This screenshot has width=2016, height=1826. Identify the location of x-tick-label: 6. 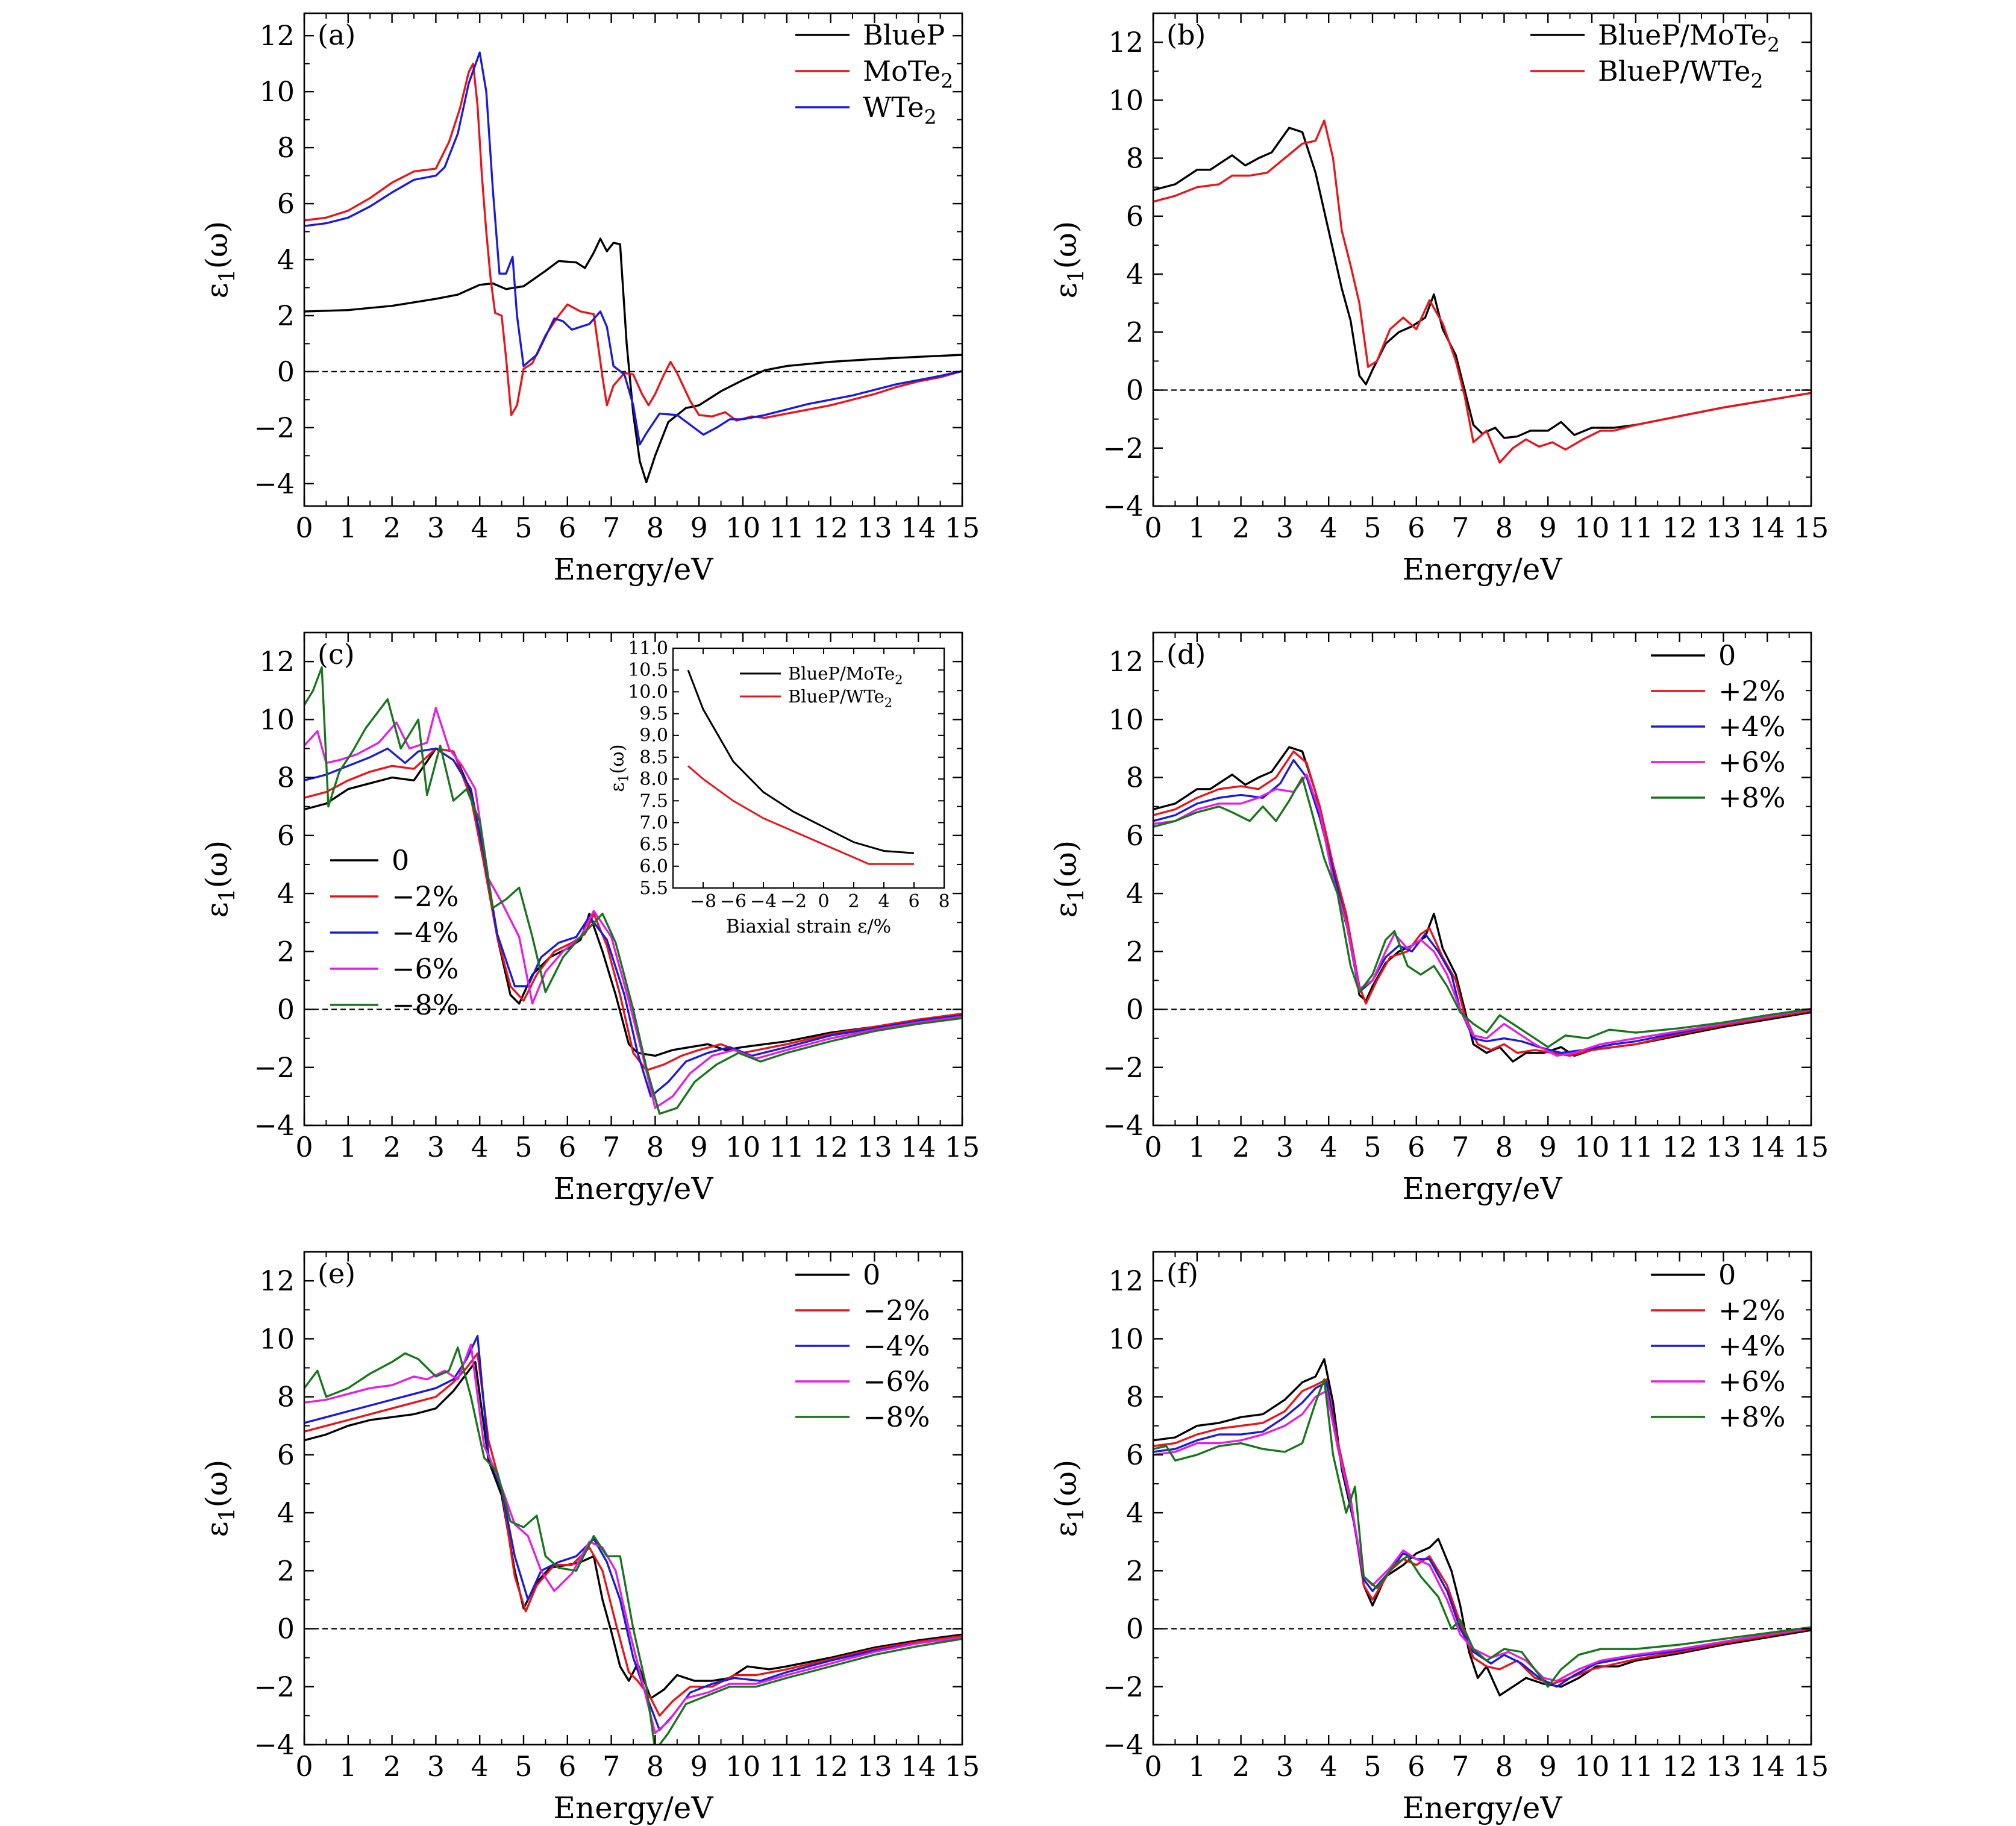
(1416, 1147).